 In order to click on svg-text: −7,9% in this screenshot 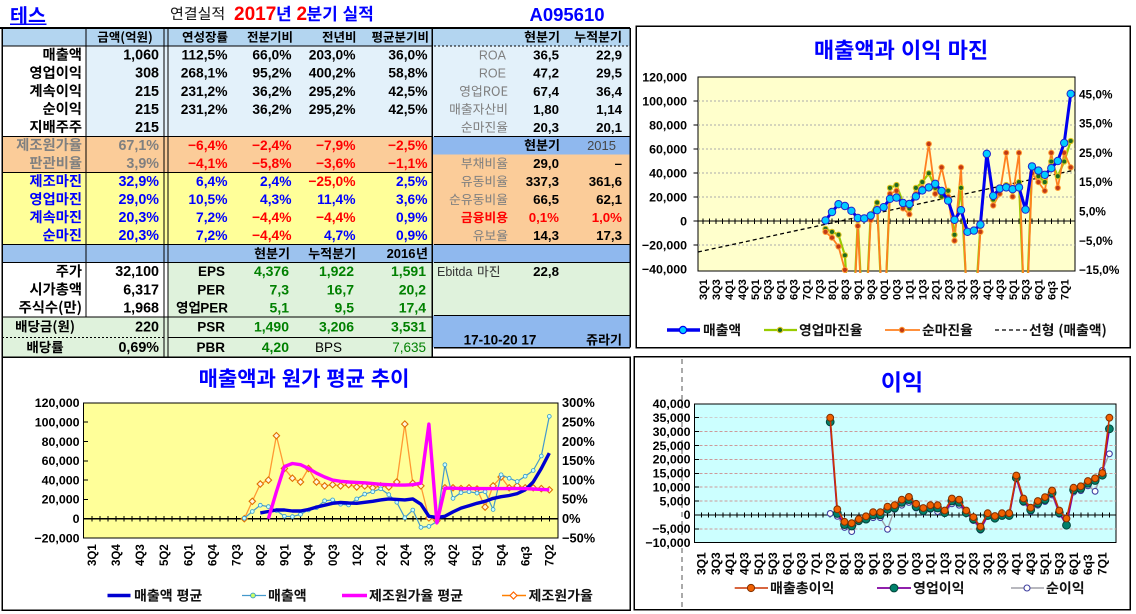, I will do `click(336, 145)`.